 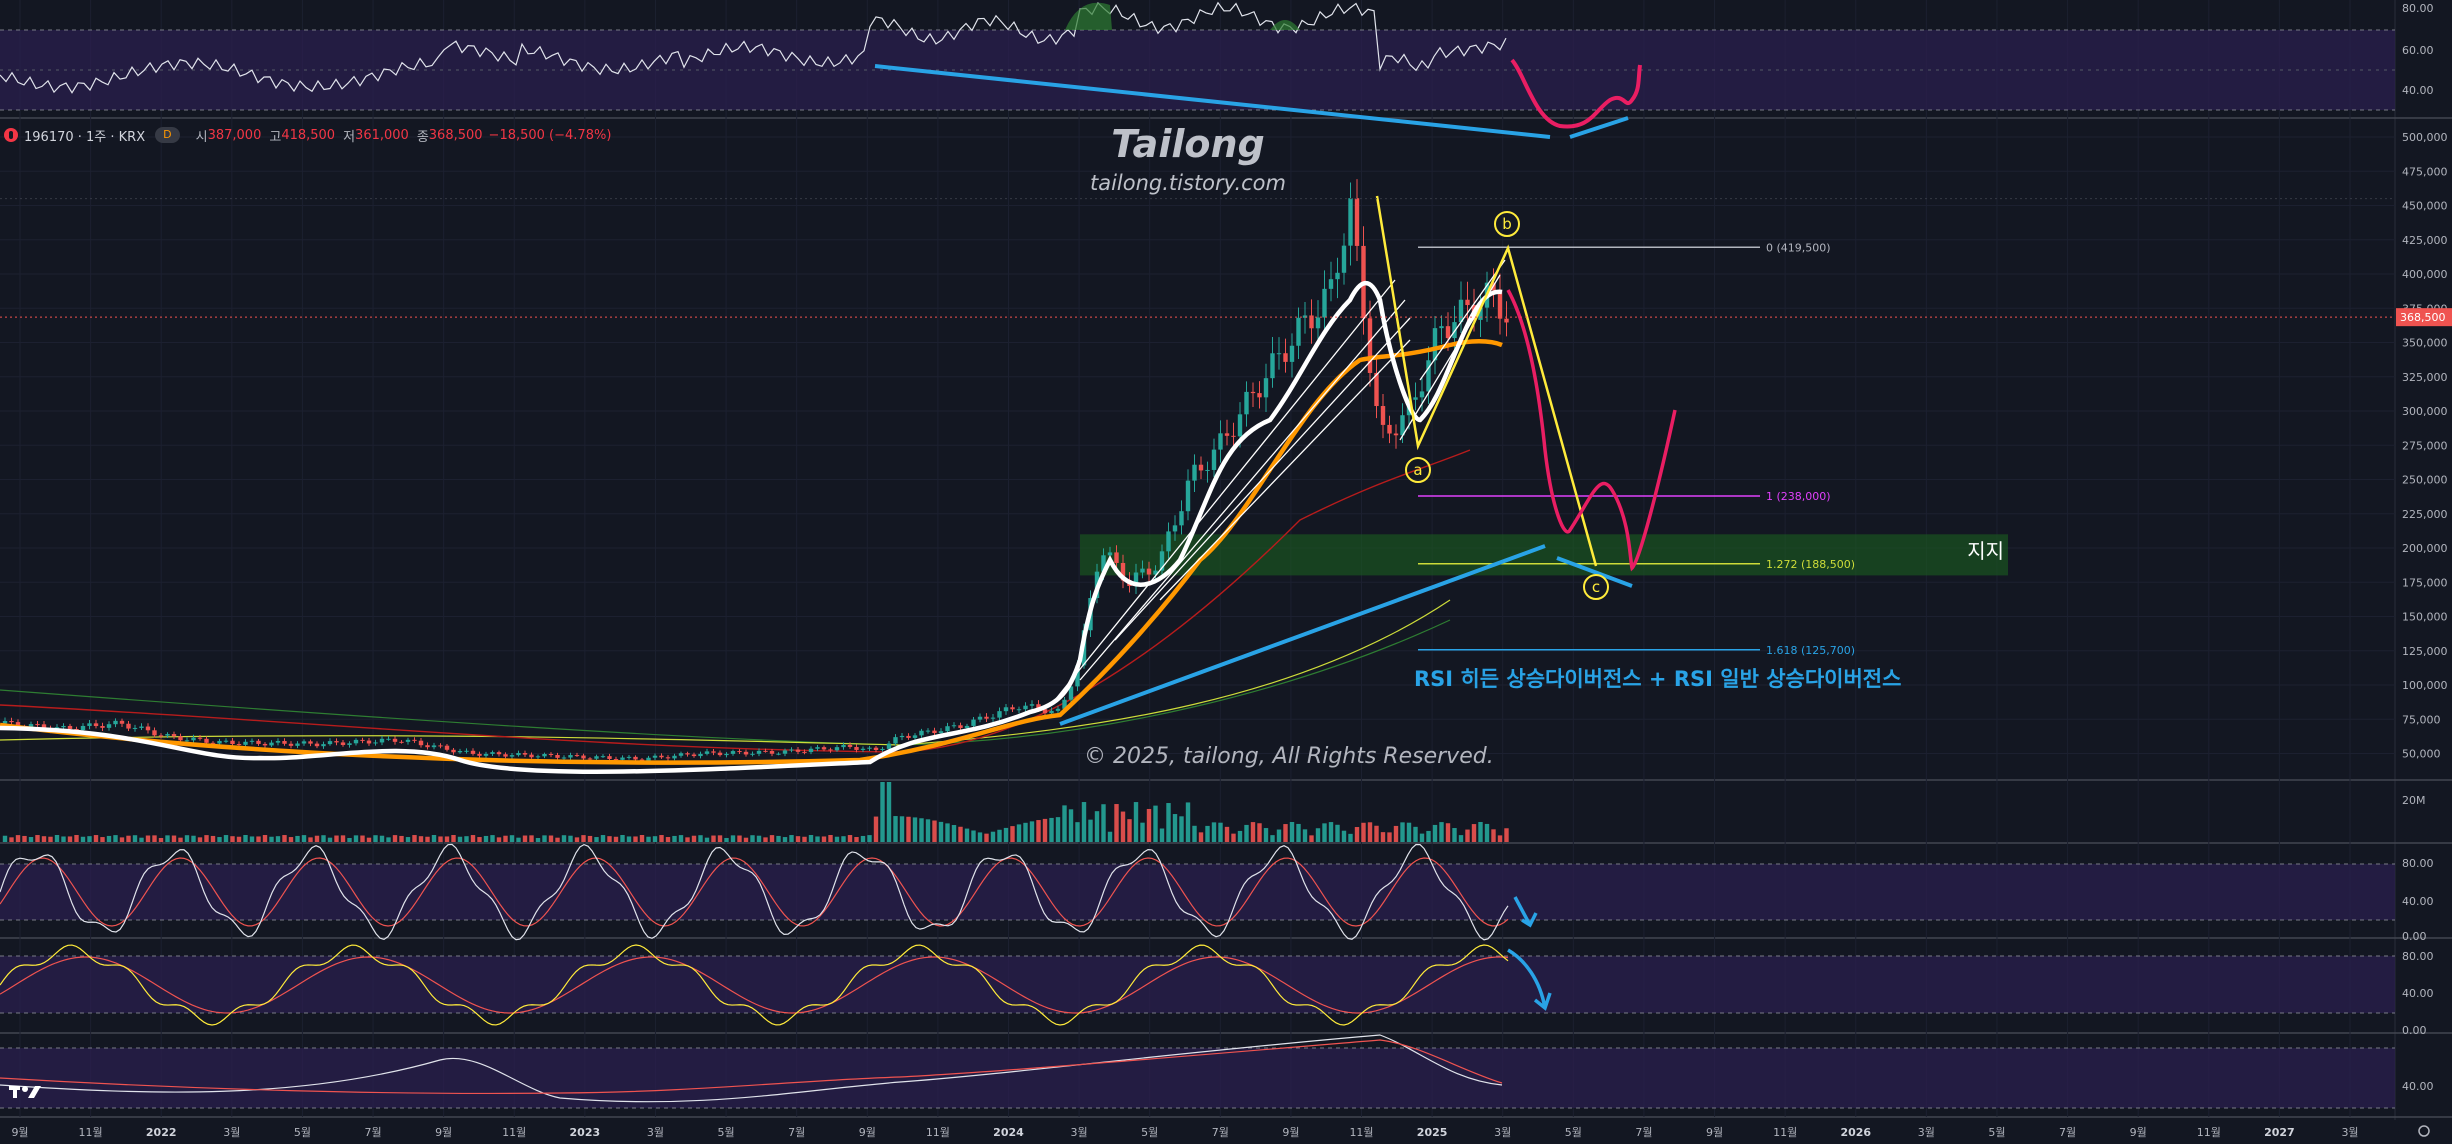 What do you see at coordinates (26, 1094) in the screenshot?
I see `tradingview-logo` at bounding box center [26, 1094].